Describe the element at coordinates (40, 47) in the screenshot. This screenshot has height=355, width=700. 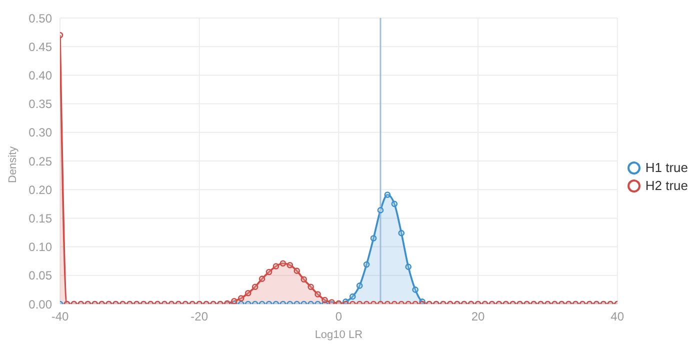
I see `y-tick-label: 0.45` at that location.